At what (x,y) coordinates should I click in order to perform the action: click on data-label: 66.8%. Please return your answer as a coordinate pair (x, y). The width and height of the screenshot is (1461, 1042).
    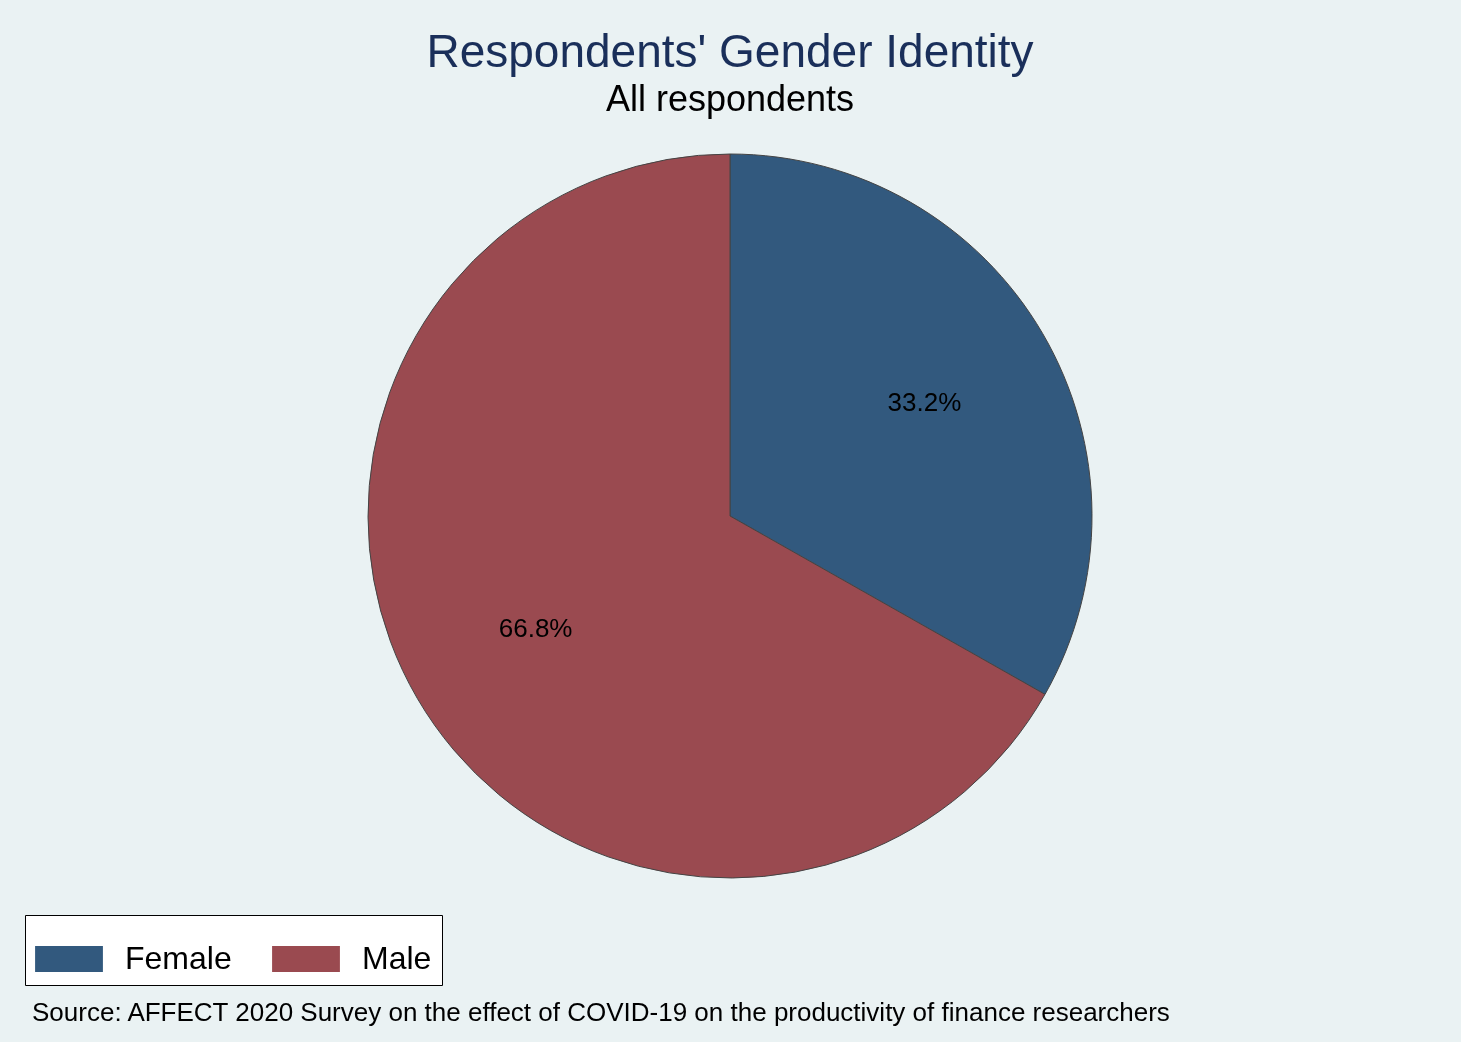
    Looking at the image, I should click on (535, 628).